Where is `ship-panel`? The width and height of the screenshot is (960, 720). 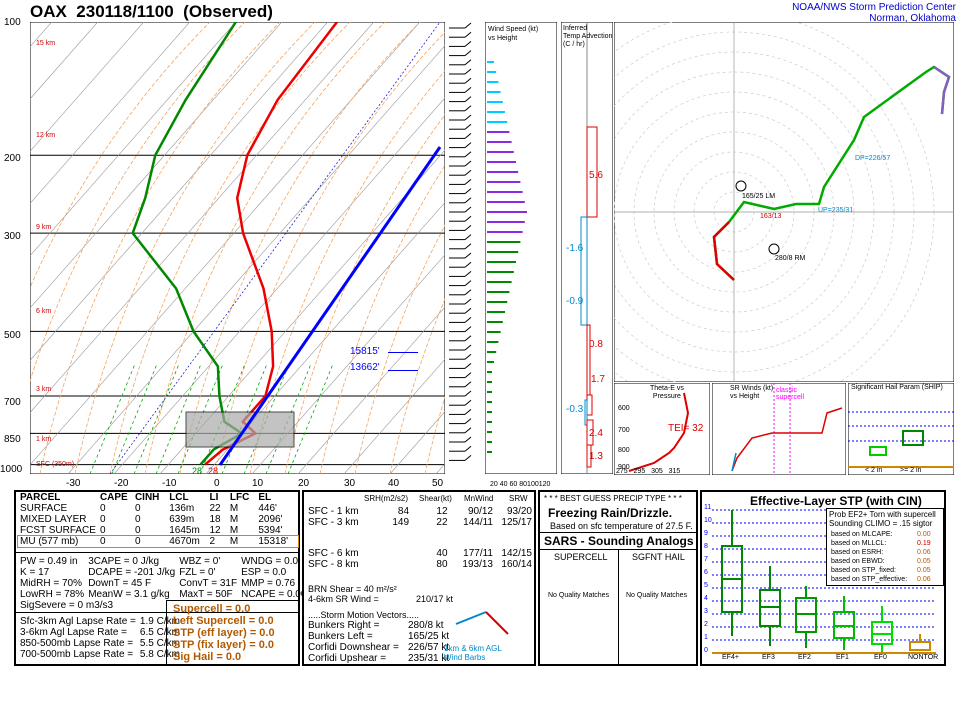
ship-panel is located at coordinates (901, 429).